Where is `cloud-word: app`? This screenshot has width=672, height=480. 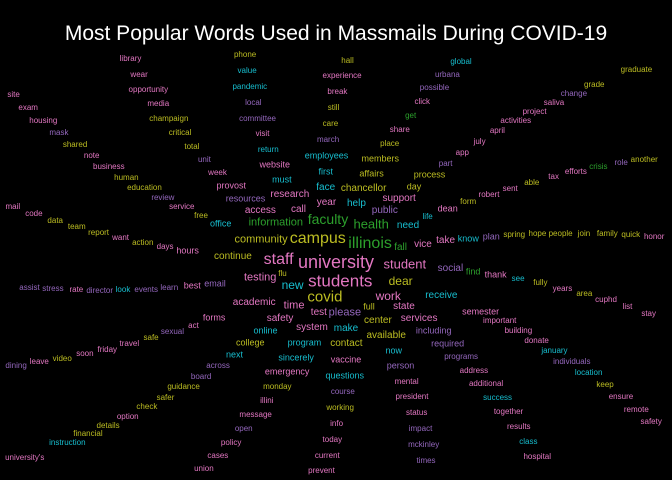
cloud-word: app is located at coordinates (462, 152).